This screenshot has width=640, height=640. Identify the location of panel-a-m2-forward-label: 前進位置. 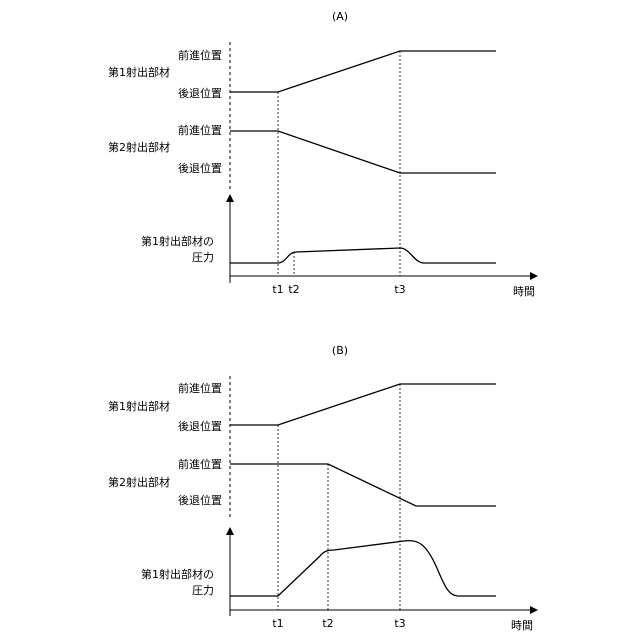
(200, 130).